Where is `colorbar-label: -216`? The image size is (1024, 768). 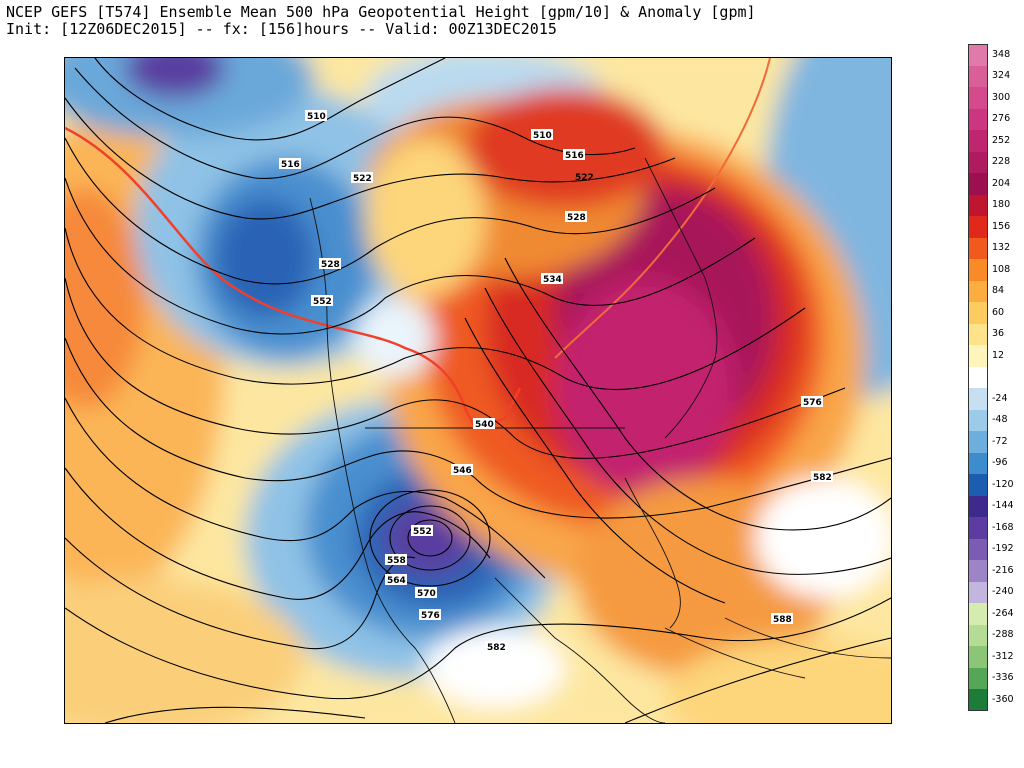
colorbar-label: -216 is located at coordinates (1003, 570).